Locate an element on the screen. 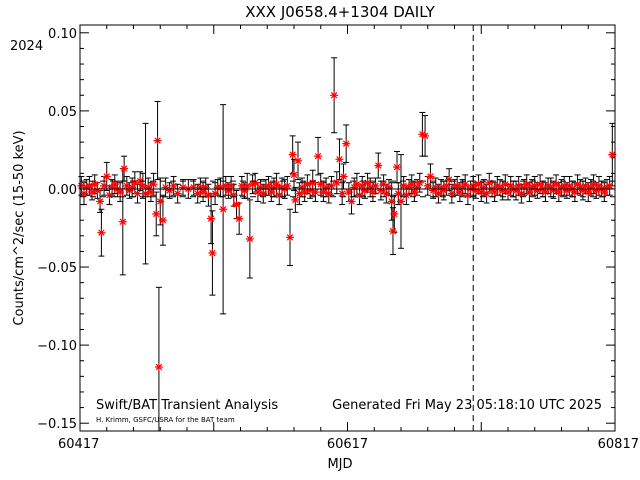 This screenshot has width=640, height=480. footer-analysis-label: Swift/BAT Transient Analysis is located at coordinates (187, 405).